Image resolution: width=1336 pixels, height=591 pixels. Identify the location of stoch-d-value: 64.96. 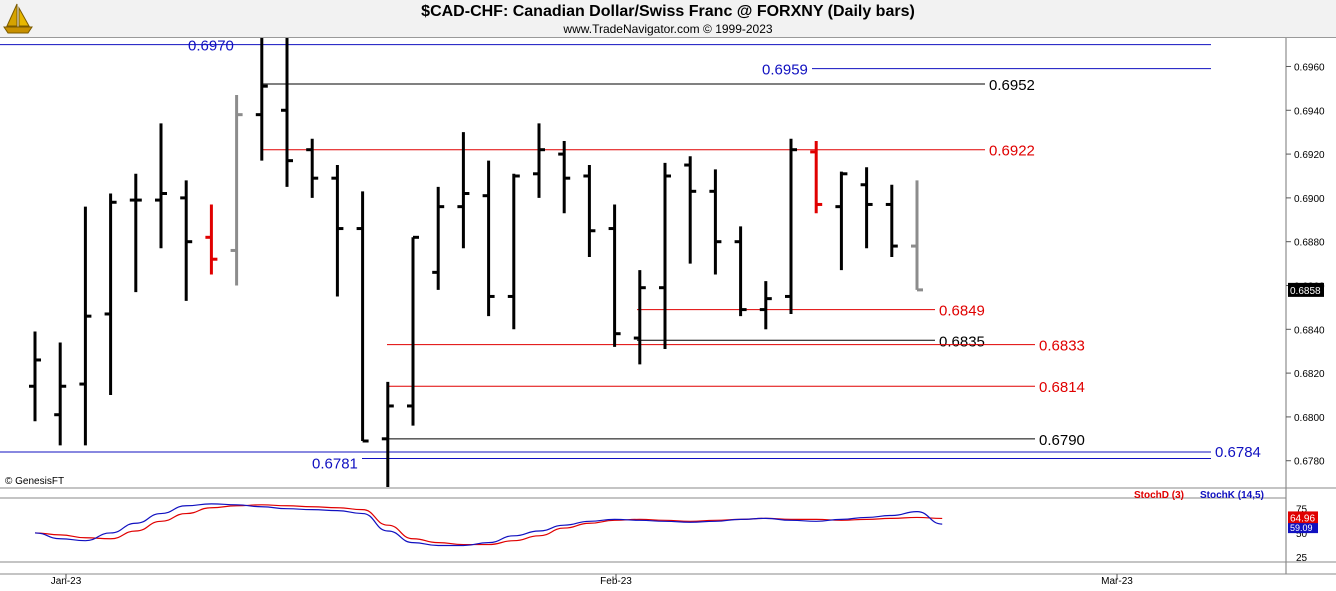
(1302, 518).